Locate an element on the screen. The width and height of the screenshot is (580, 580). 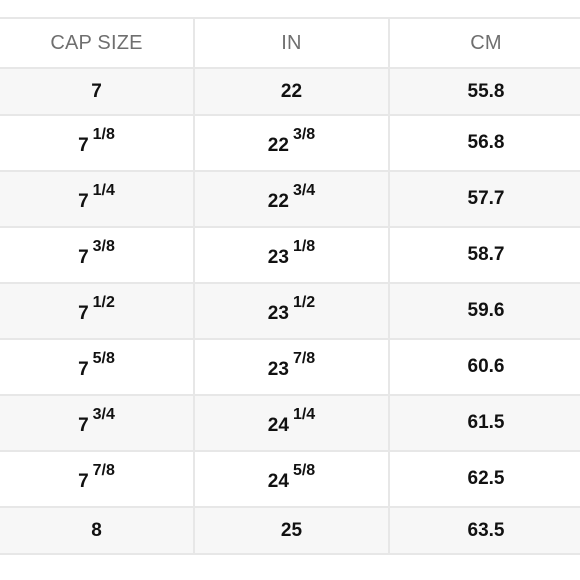
table-row: 71/4 223/4 57.7 is located at coordinates (290, 199).